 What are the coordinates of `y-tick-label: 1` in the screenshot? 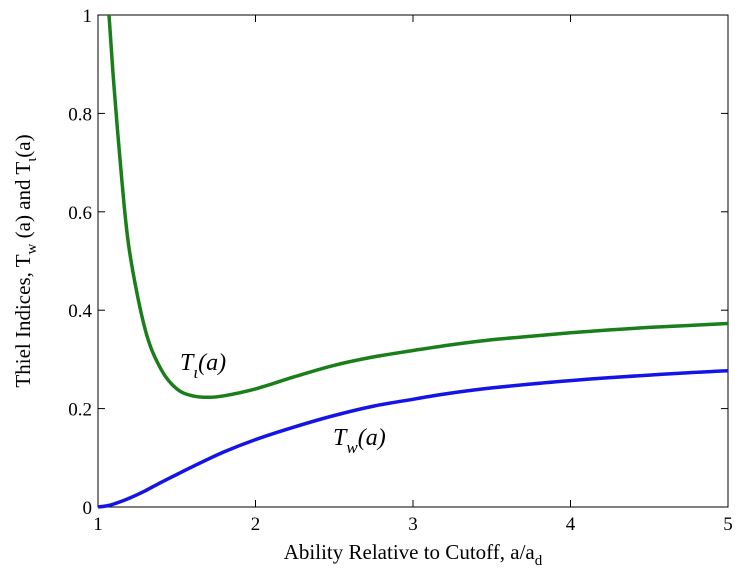 It's located at (88, 16).